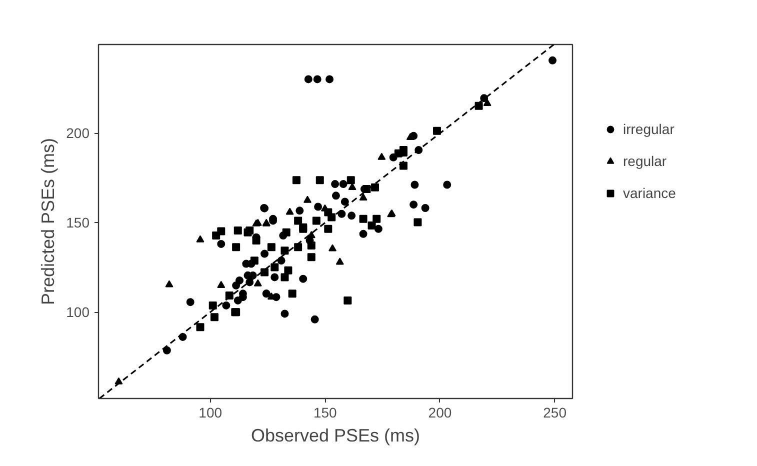 The height and width of the screenshot is (466, 757). Describe the element at coordinates (335, 436) in the screenshot. I see `x-axis-title: Observed PSEs (ms)` at that location.